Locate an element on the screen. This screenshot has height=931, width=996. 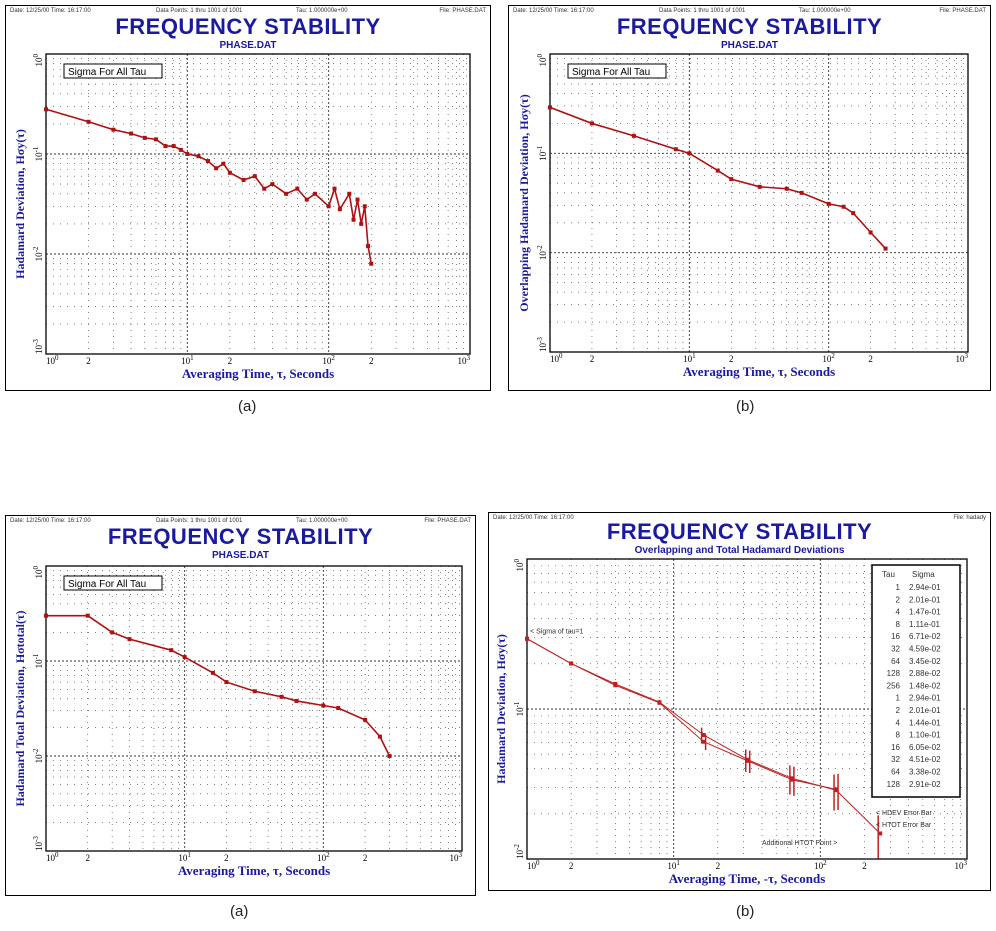
table-sigma: 6.05e-02 is located at coordinates (925, 747).